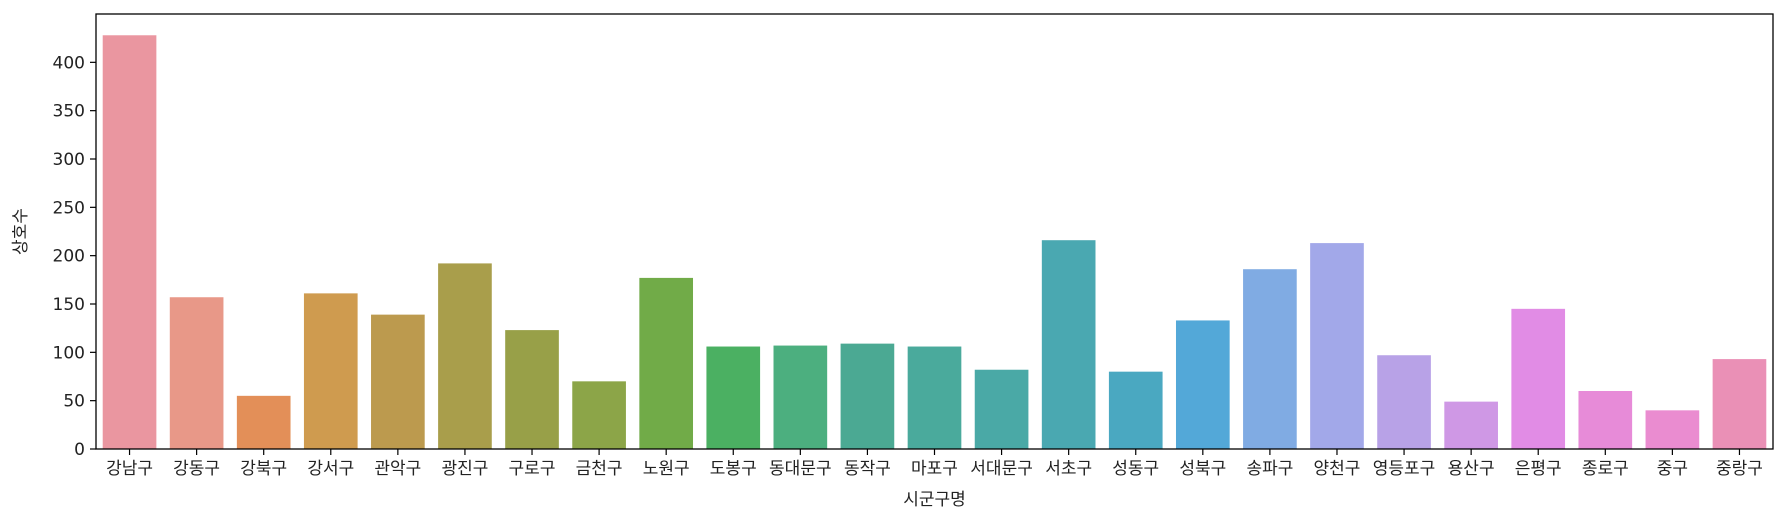  Describe the element at coordinates (69, 257) in the screenshot. I see `y-tick-label-4: 200` at that location.